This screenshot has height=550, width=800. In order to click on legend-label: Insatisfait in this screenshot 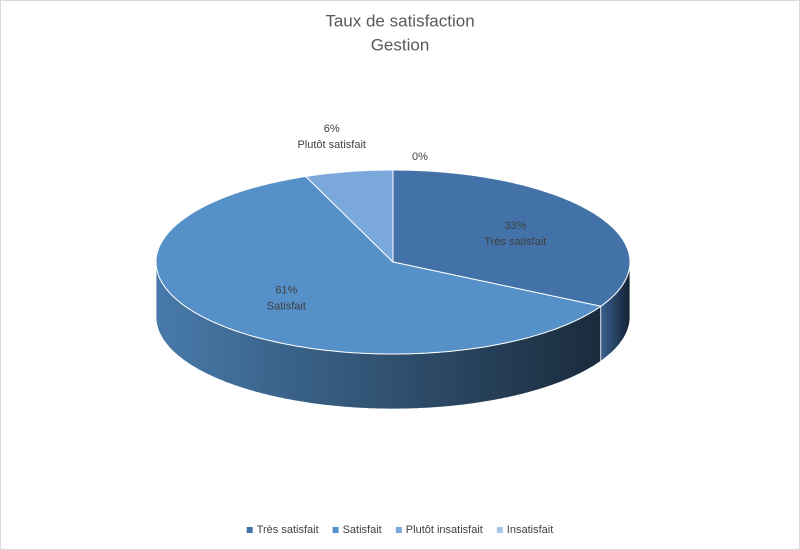, I will do `click(530, 530)`.